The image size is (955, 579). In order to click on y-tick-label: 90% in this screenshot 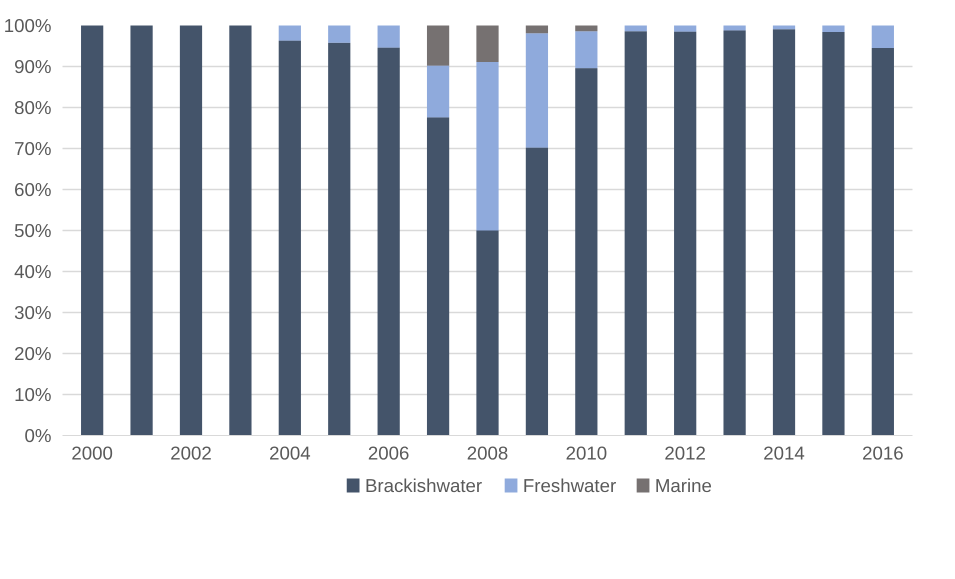, I will do `click(33, 66)`.